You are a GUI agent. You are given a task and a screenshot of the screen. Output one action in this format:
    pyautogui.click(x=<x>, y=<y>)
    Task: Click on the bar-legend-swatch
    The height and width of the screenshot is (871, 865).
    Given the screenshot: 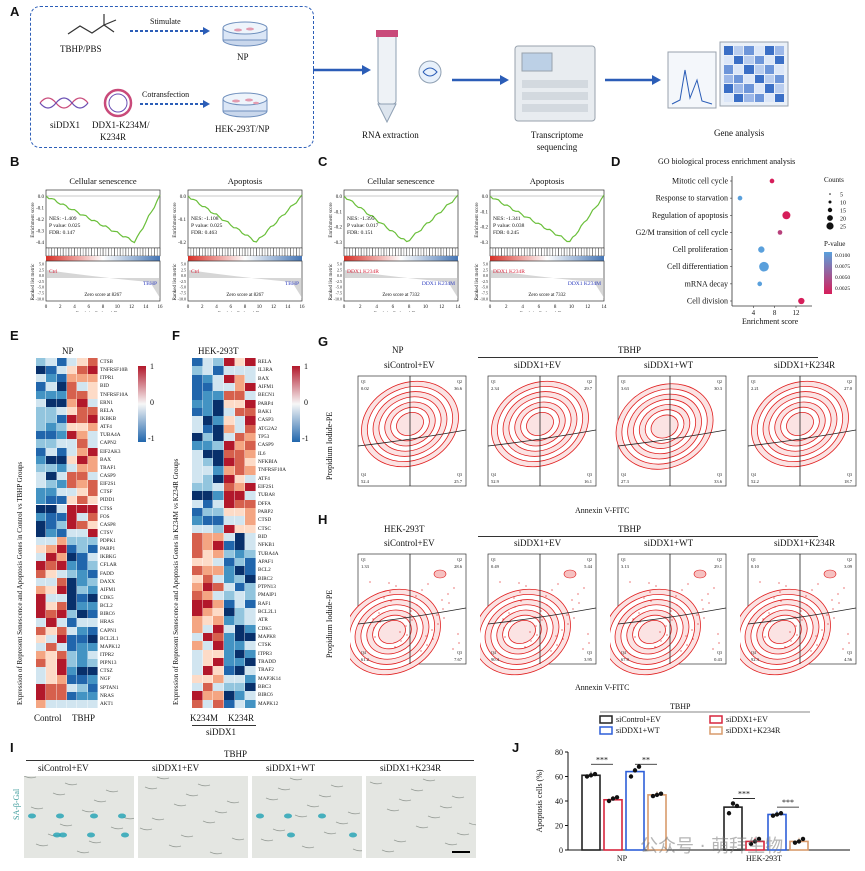 What is the action you would take?
    pyautogui.click(x=716, y=719)
    